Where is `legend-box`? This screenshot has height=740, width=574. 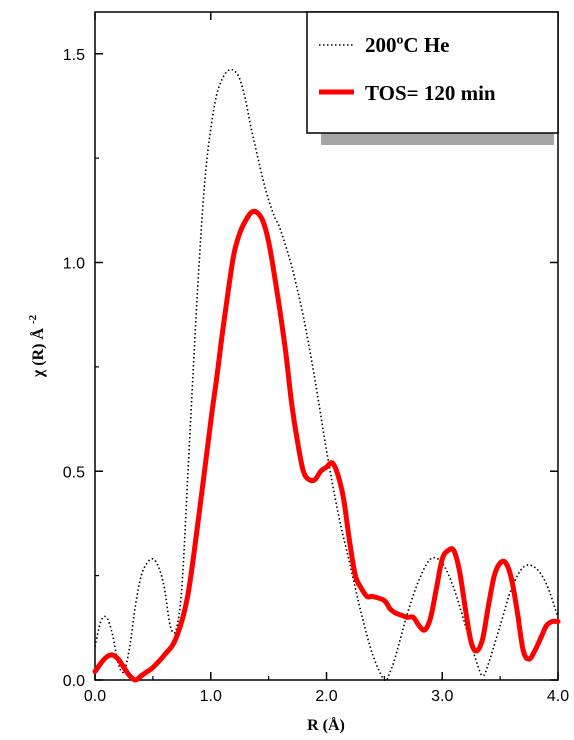 legend-box is located at coordinates (432, 72).